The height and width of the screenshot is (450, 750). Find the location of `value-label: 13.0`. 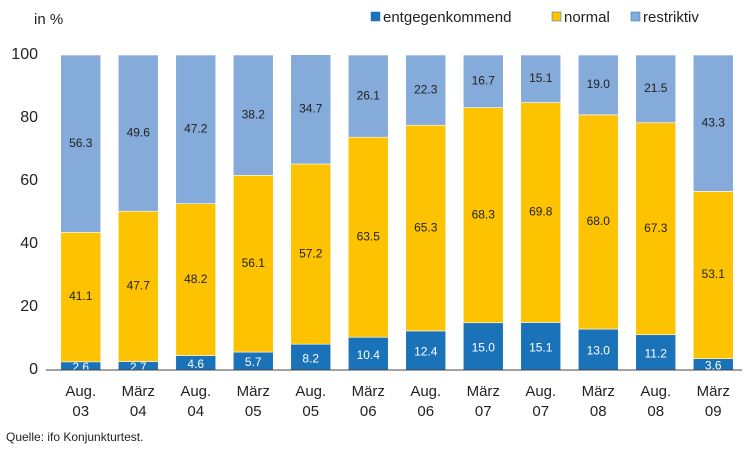

value-label: 13.0 is located at coordinates (599, 351).